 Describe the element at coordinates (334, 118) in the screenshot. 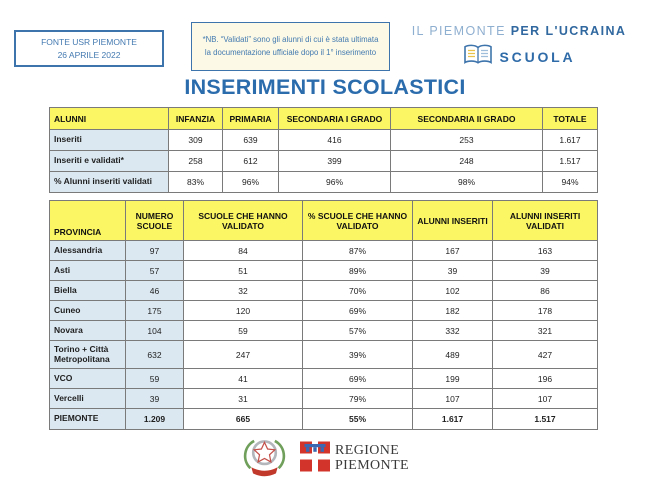

I see `column-header-secondaria-1: SECONDARIA I GRADO` at that location.